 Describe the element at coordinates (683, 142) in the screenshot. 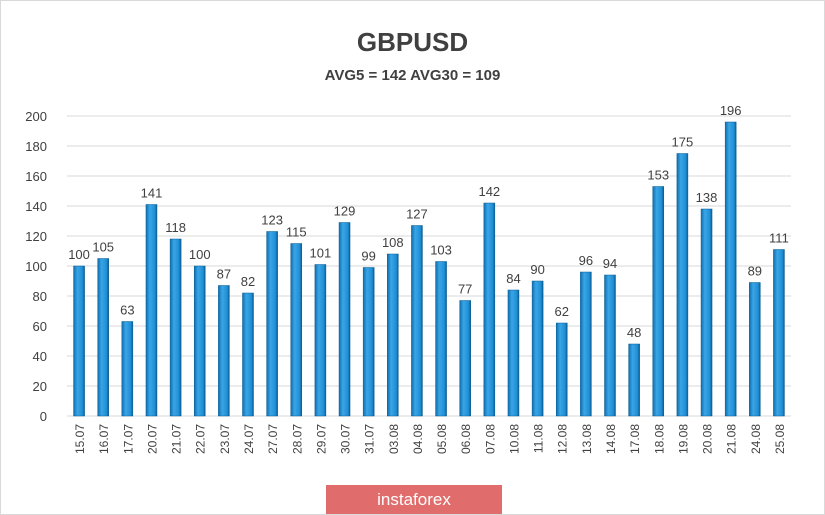

I see `data-label: 175` at that location.